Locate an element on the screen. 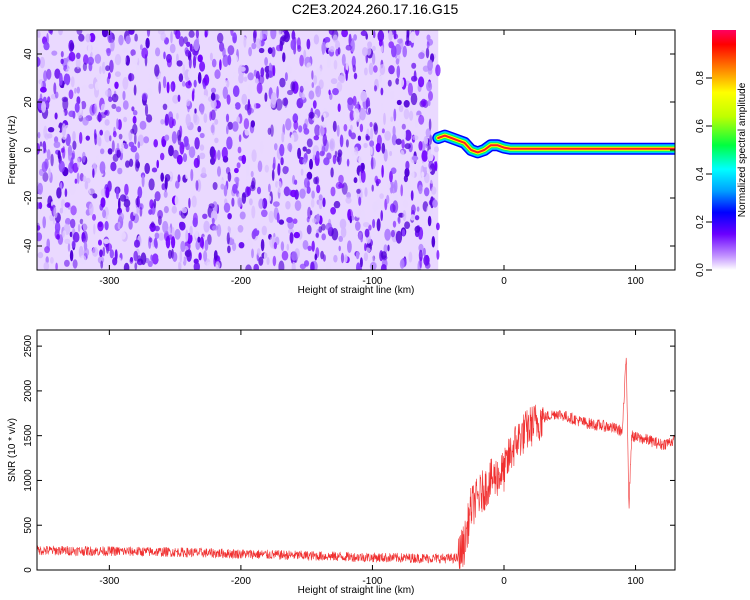  colorbar-tick-label: 0.6 is located at coordinates (700, 126).